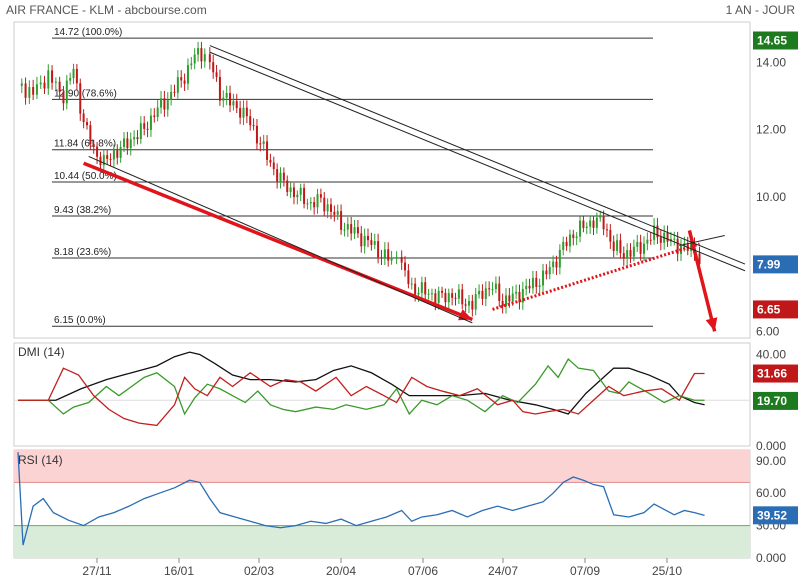  I want to click on dmi-y-tick: 0.000, so click(771, 446).